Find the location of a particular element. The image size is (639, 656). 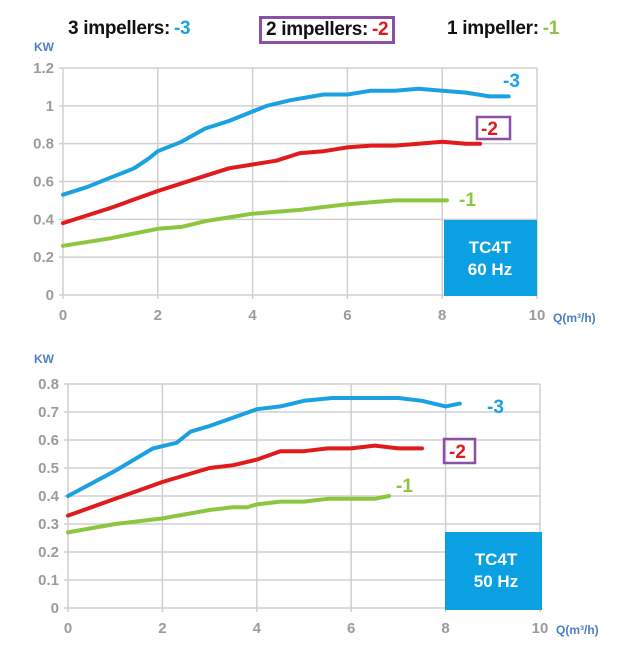

legend-code: -1 is located at coordinates (551, 28).